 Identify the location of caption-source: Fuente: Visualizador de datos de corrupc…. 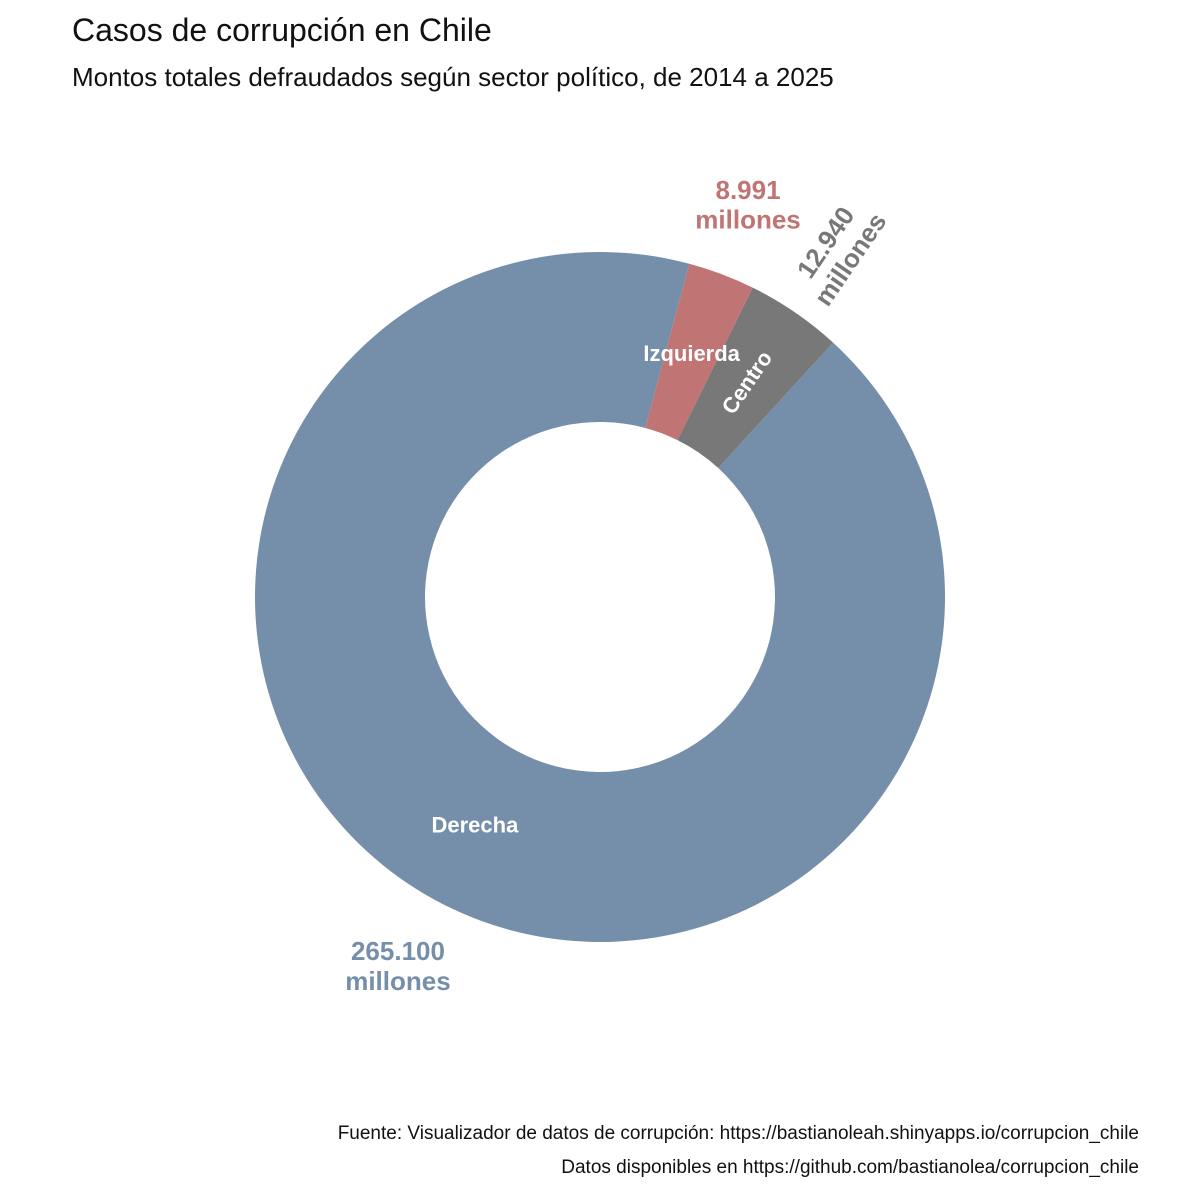
(738, 1133).